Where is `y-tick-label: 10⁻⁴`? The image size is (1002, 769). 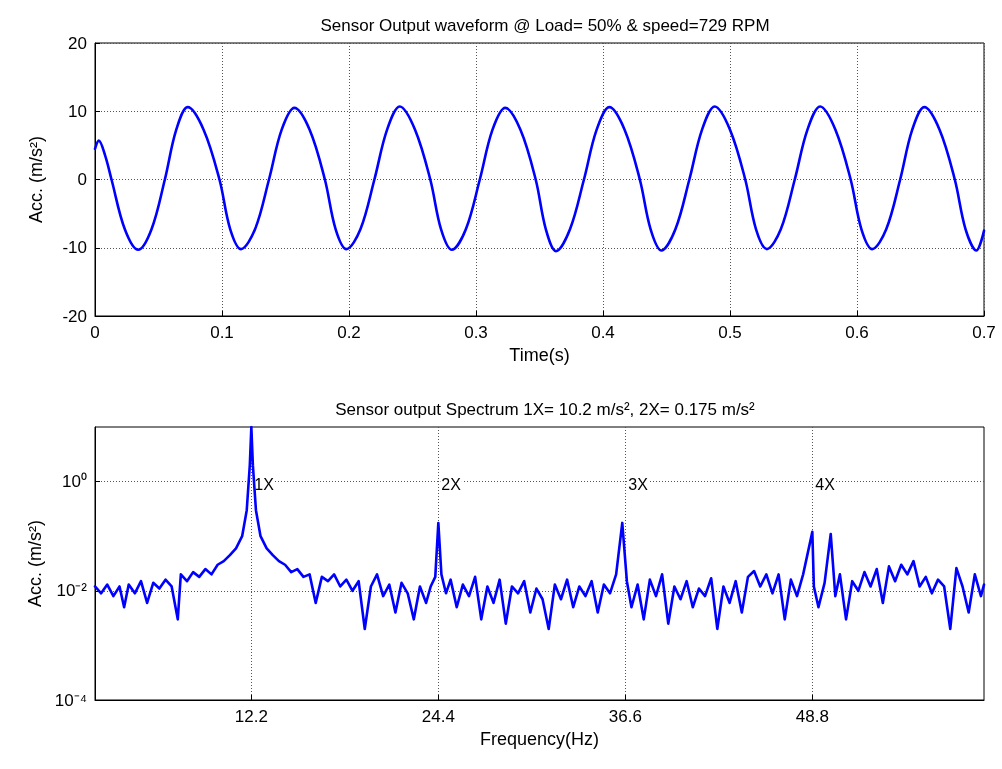 y-tick-label: 10⁻⁴ is located at coordinates (70, 700).